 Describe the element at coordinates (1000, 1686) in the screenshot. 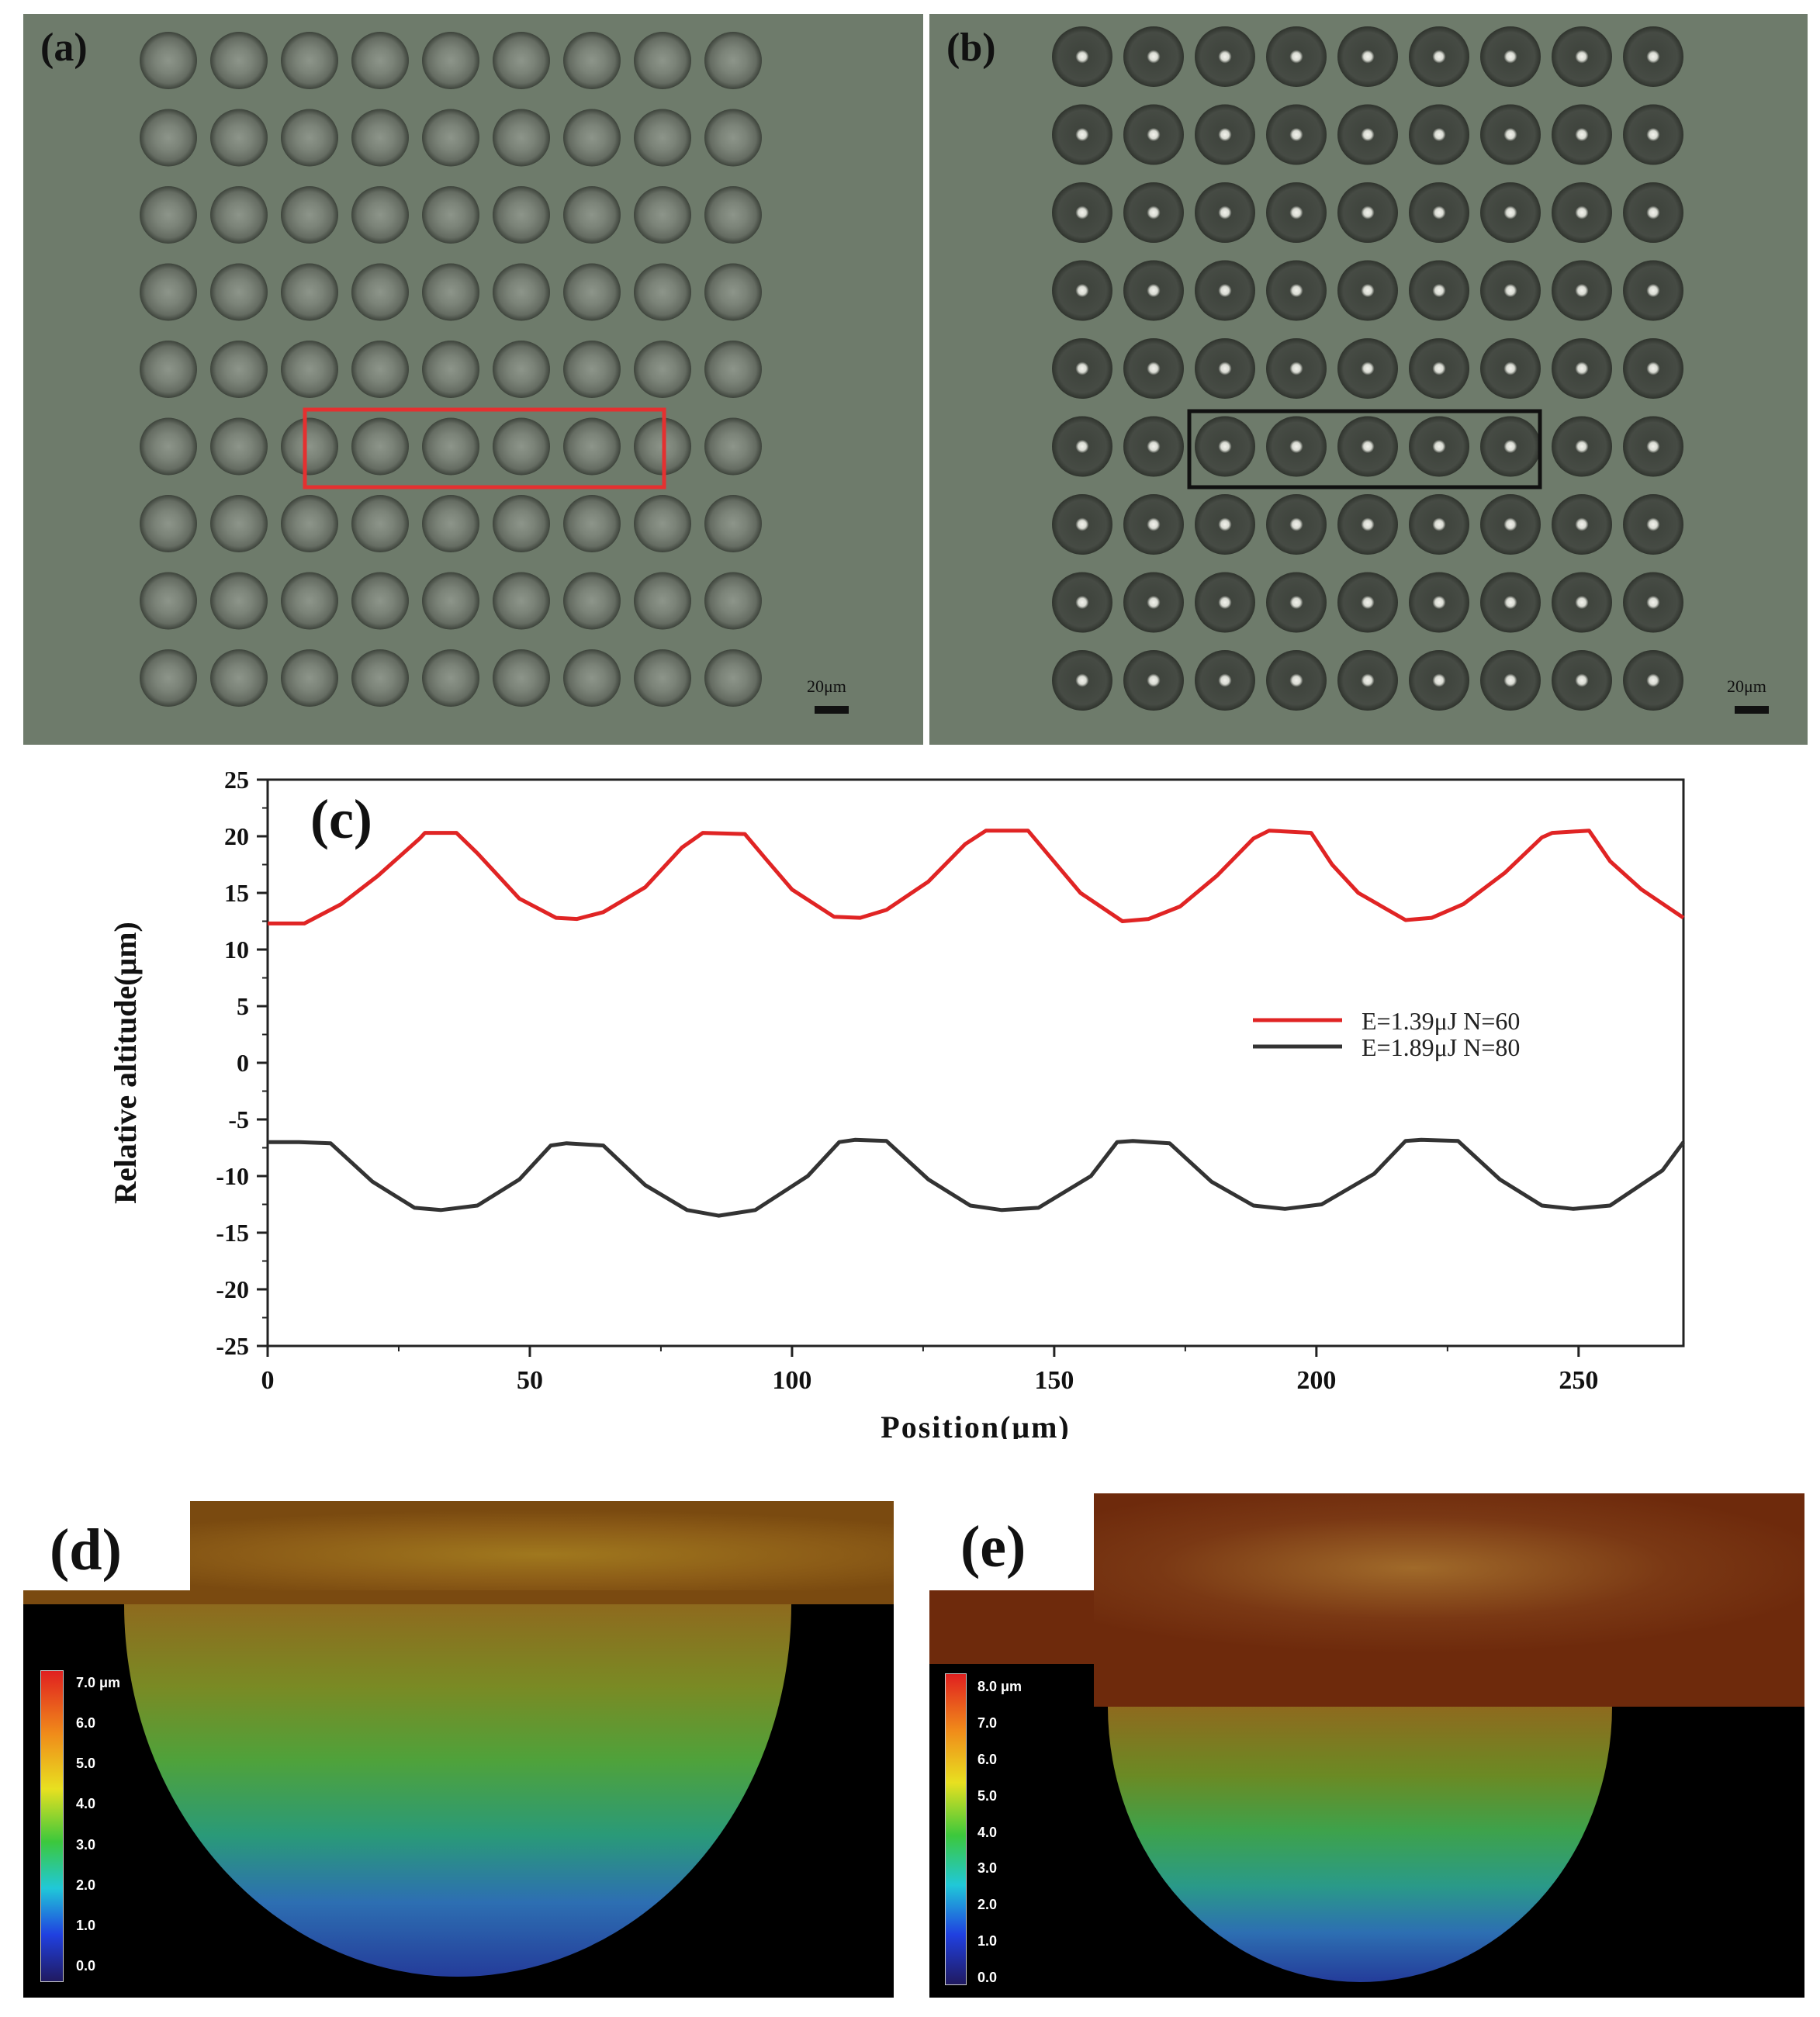

I see `colorbar-tick-label: 8.0 μm` at that location.